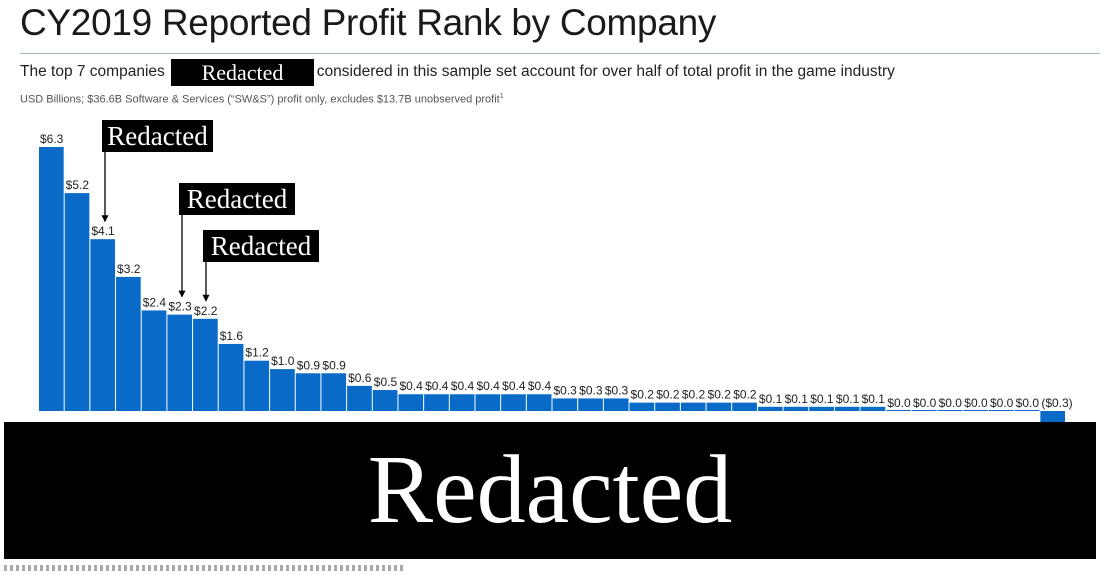 This screenshot has height=575, width=1106. Describe the element at coordinates (899, 403) in the screenshot. I see `data-label-34: $0.0` at that location.